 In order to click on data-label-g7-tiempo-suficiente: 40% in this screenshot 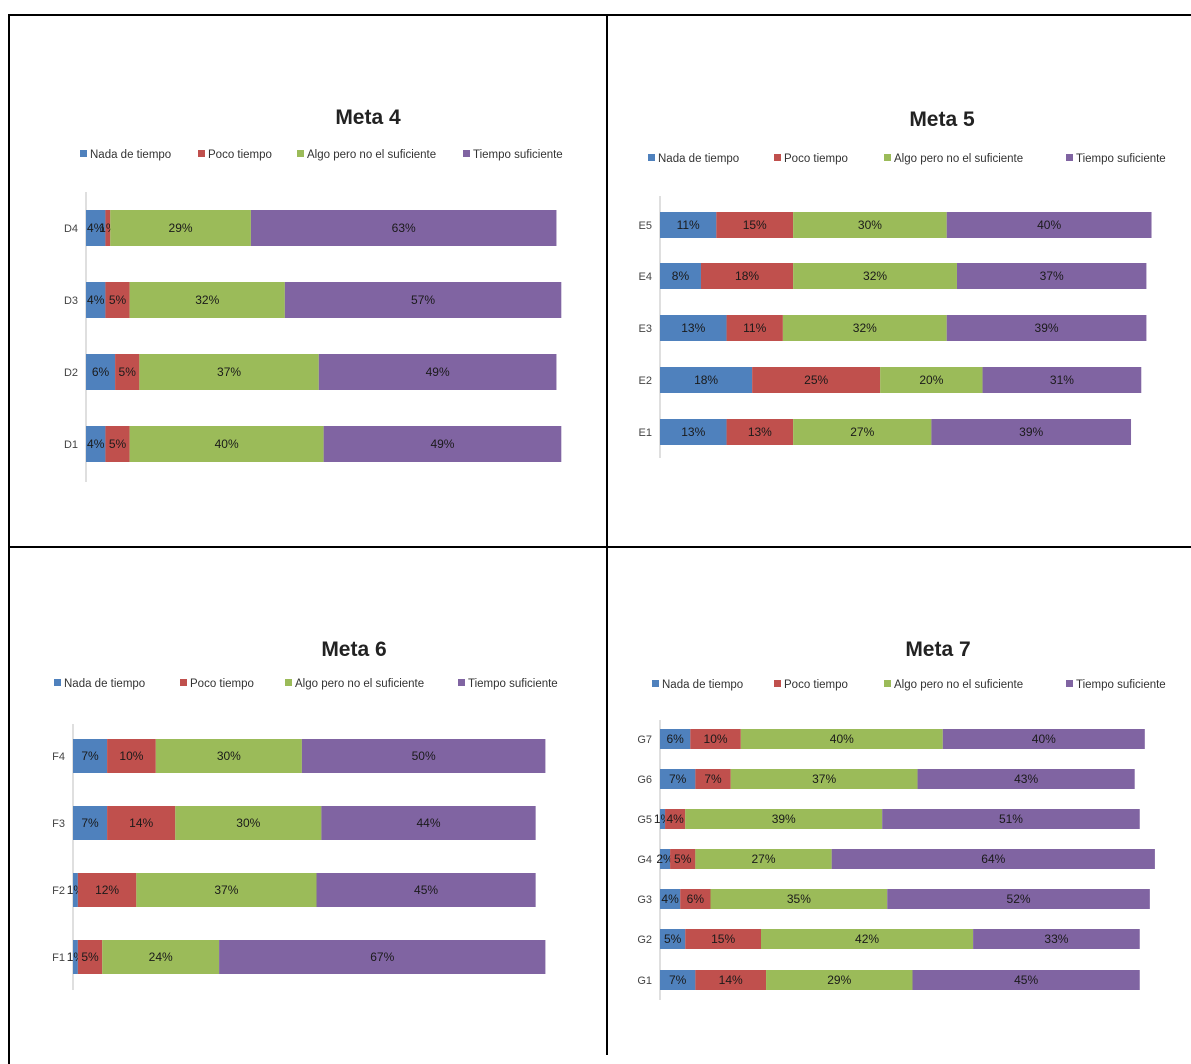, I will do `click(1044, 739)`.